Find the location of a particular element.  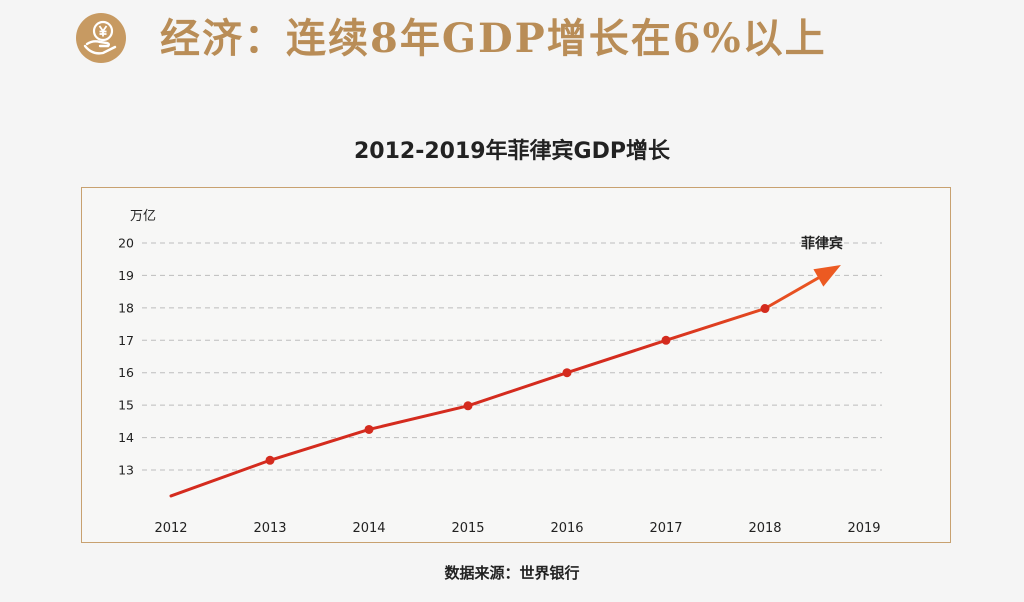

y-tick-label: 15 is located at coordinates (126, 405).